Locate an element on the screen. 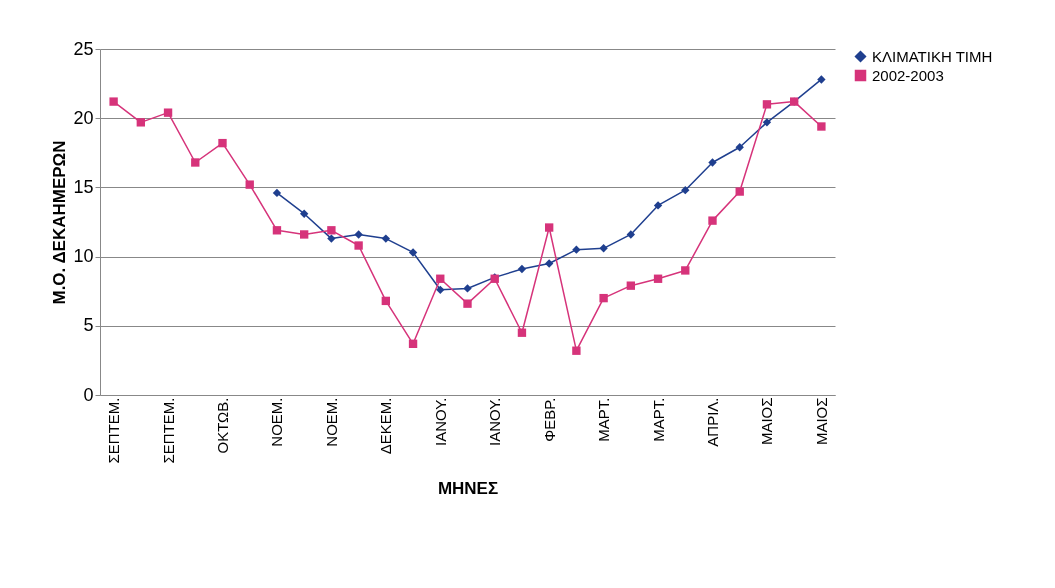 This screenshot has width=1055, height=588. x-tick-label: ΑΠΡΙΛ. is located at coordinates (712, 422).